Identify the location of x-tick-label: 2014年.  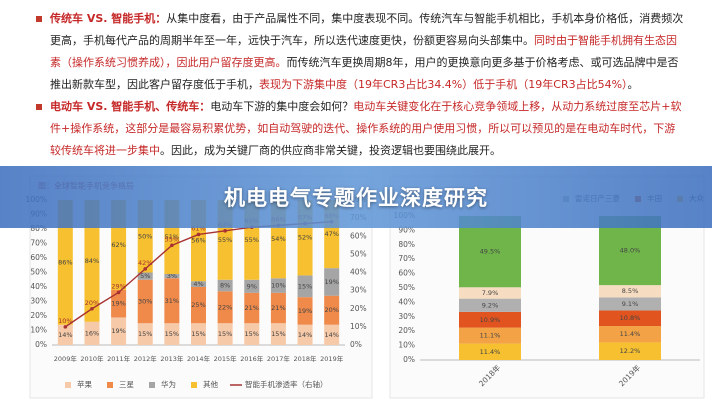
(199, 358).